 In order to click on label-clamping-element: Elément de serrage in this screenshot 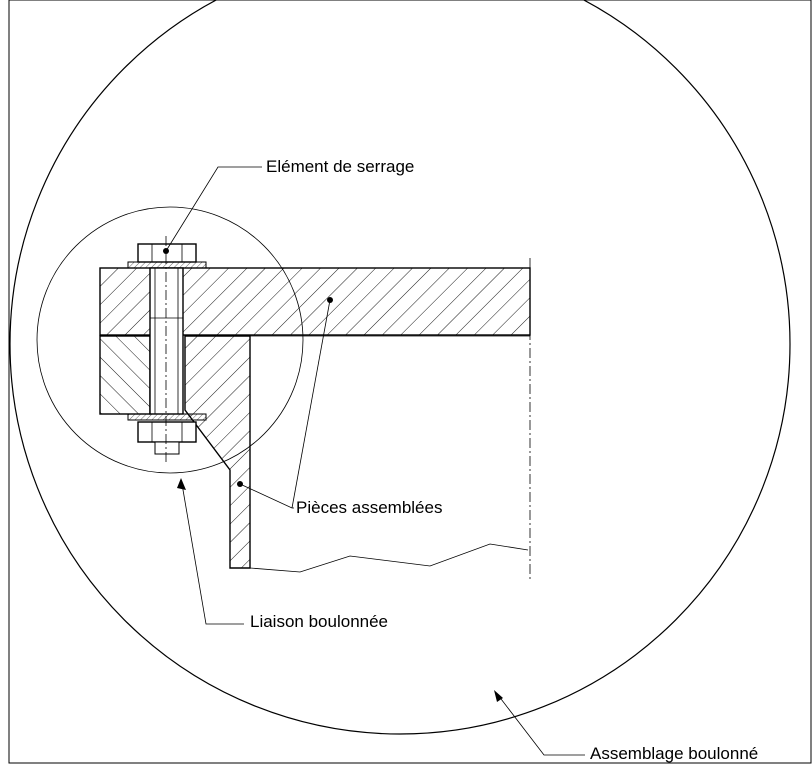, I will do `click(340, 166)`.